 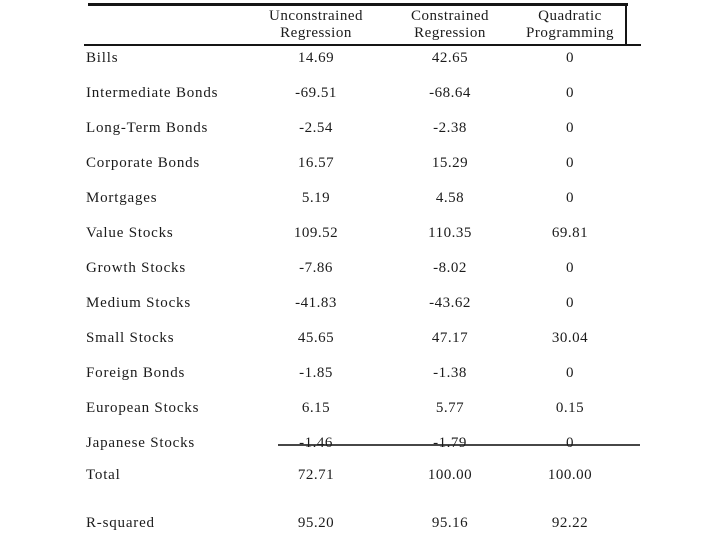 I want to click on cell-value: 30.04, so click(x=570, y=338).